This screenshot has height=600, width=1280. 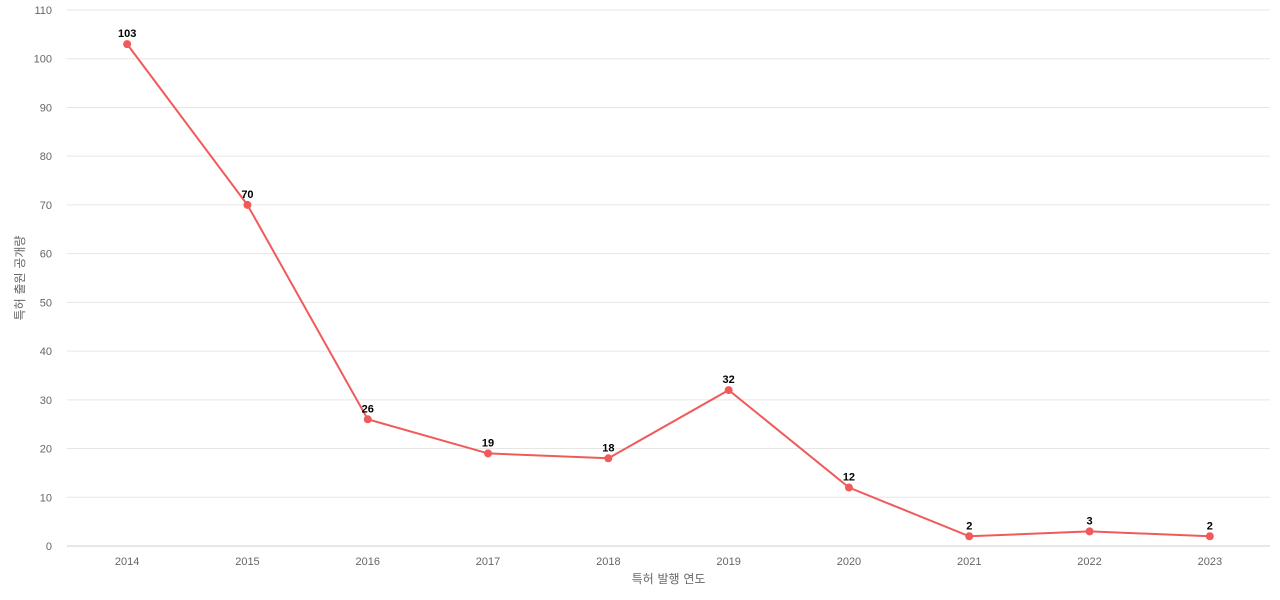 I want to click on y-tick-label: 70, so click(x=46, y=206).